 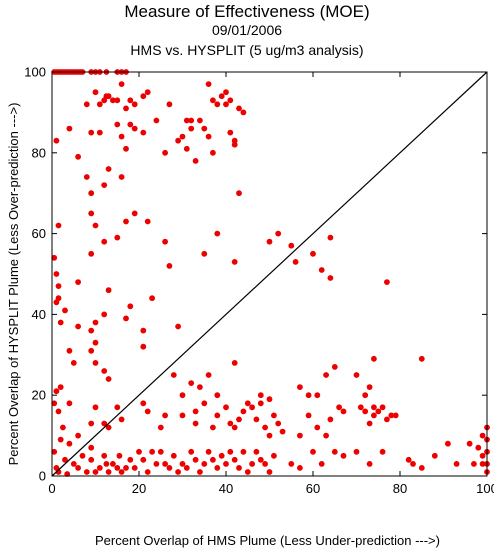 What do you see at coordinates (39, 233) in the screenshot?
I see `y-tick-label: 60` at bounding box center [39, 233].